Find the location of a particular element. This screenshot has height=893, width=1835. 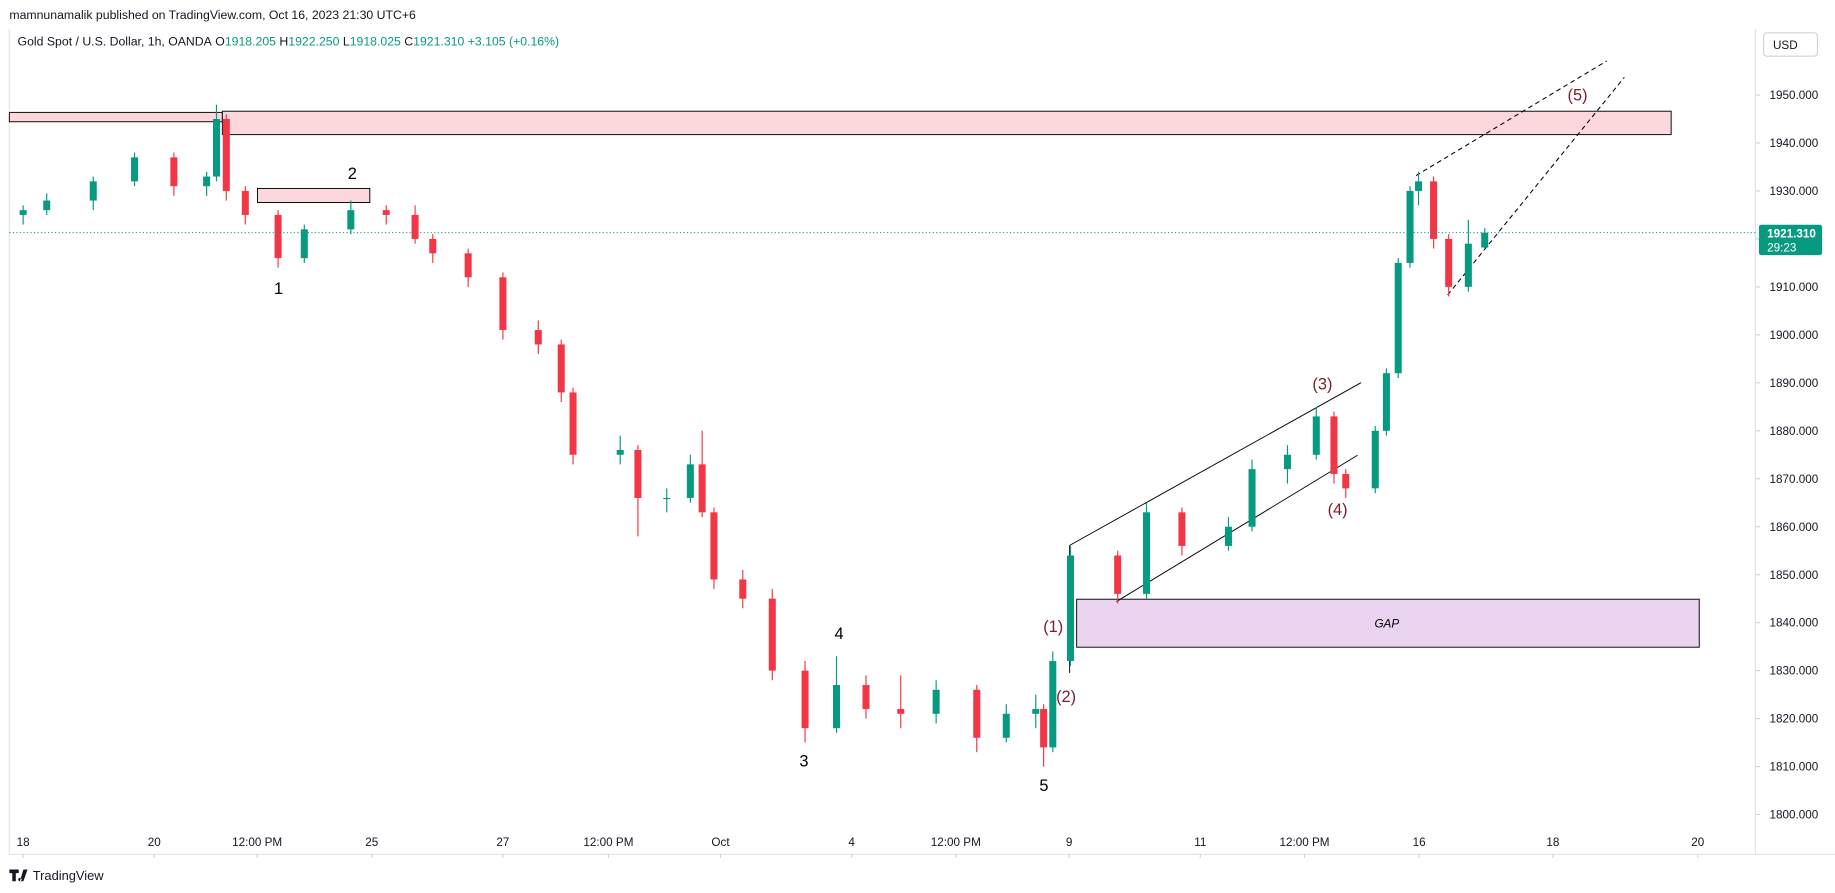

y-tick-label: 1860.000 is located at coordinates (1793, 527).